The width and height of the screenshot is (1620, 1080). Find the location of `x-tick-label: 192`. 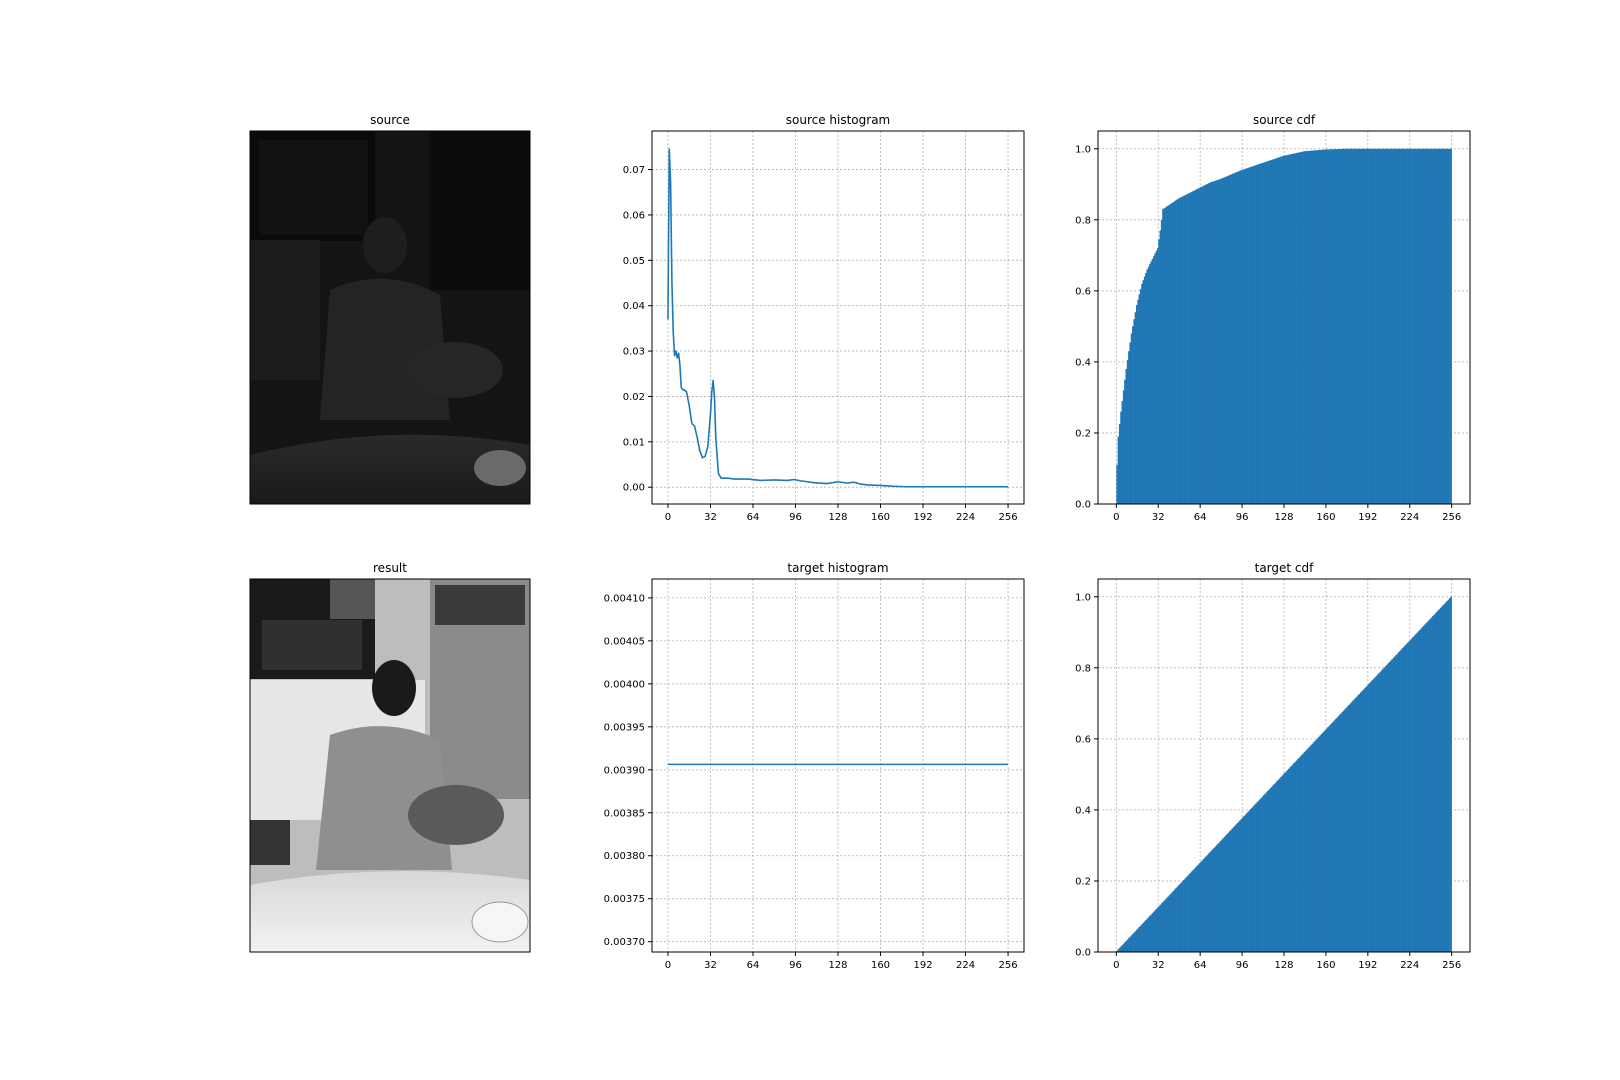

x-tick-label: 192 is located at coordinates (1367, 517).